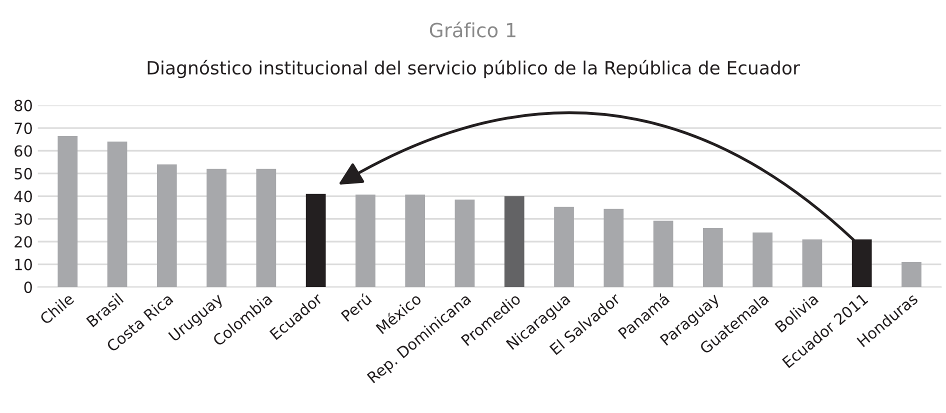 The image size is (946, 413). What do you see at coordinates (23, 219) in the screenshot?
I see `y-tick-label: 30` at bounding box center [23, 219].